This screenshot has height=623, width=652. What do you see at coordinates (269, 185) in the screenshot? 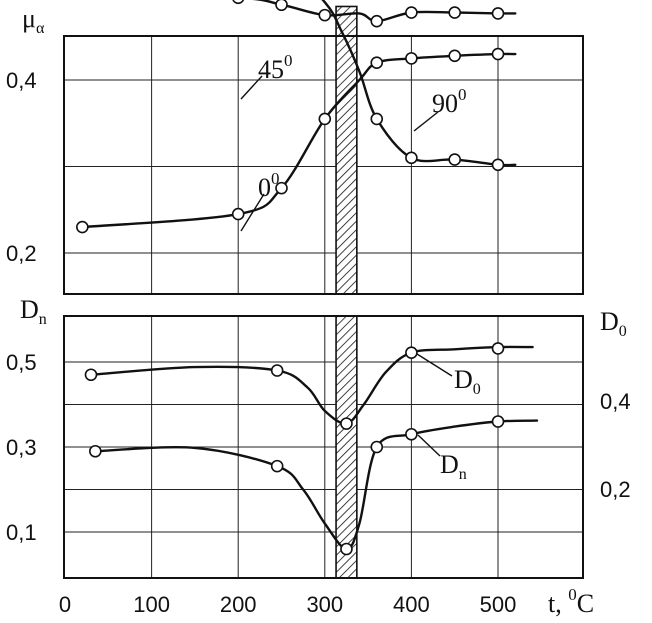
I see `series-label-0deg: 00` at bounding box center [269, 185].